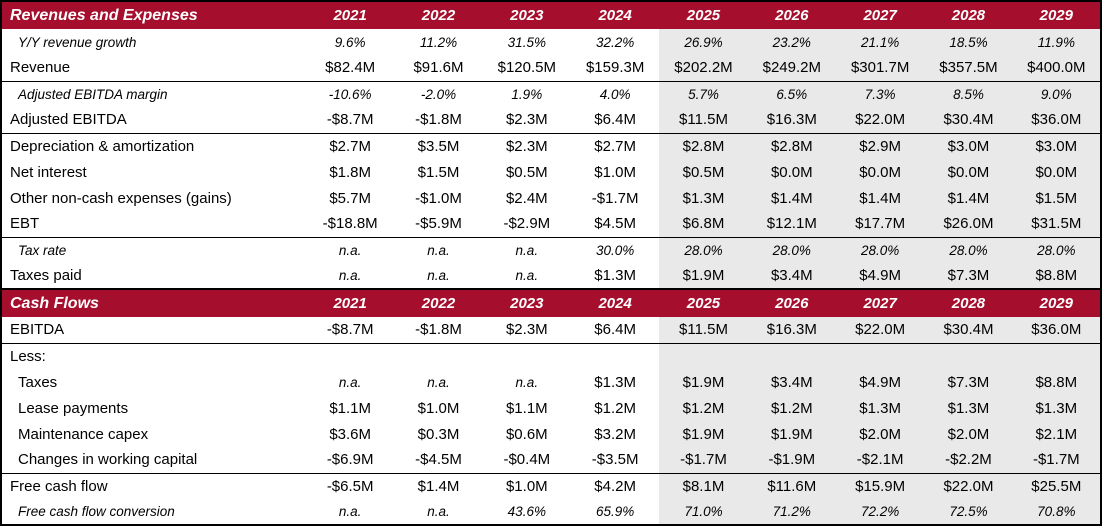 The height and width of the screenshot is (532, 1102). What do you see at coordinates (1056, 303) in the screenshot?
I see `year-header: 2029` at bounding box center [1056, 303].